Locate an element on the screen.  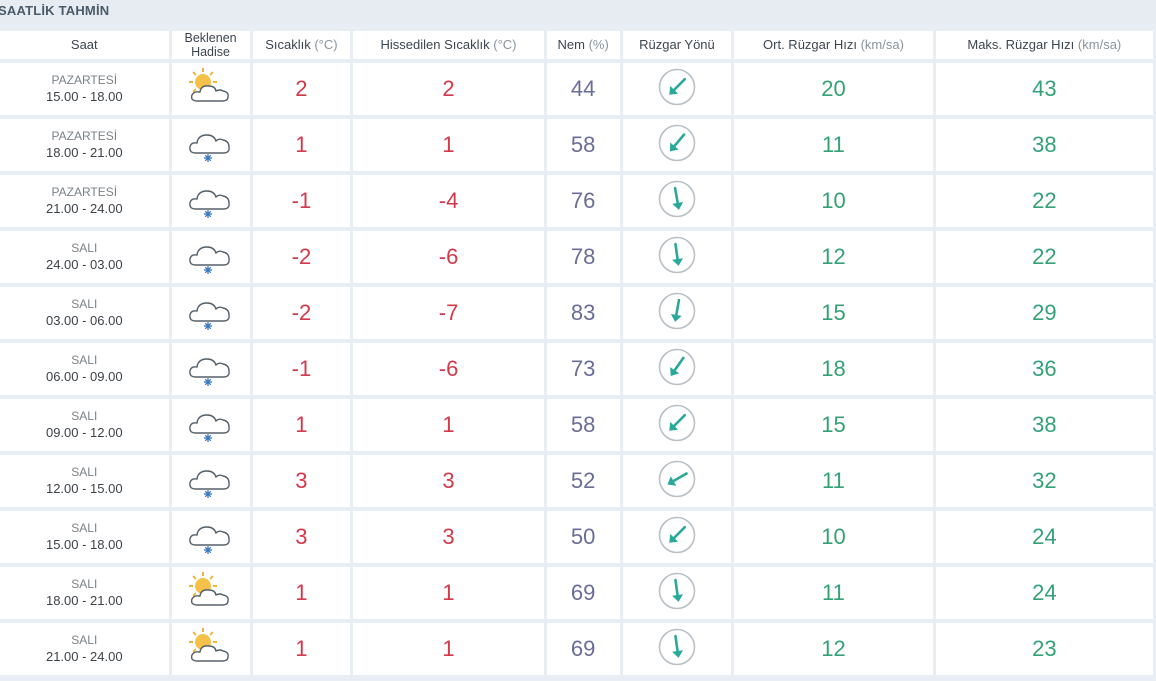
max-wind-value: 38 is located at coordinates (1044, 424).